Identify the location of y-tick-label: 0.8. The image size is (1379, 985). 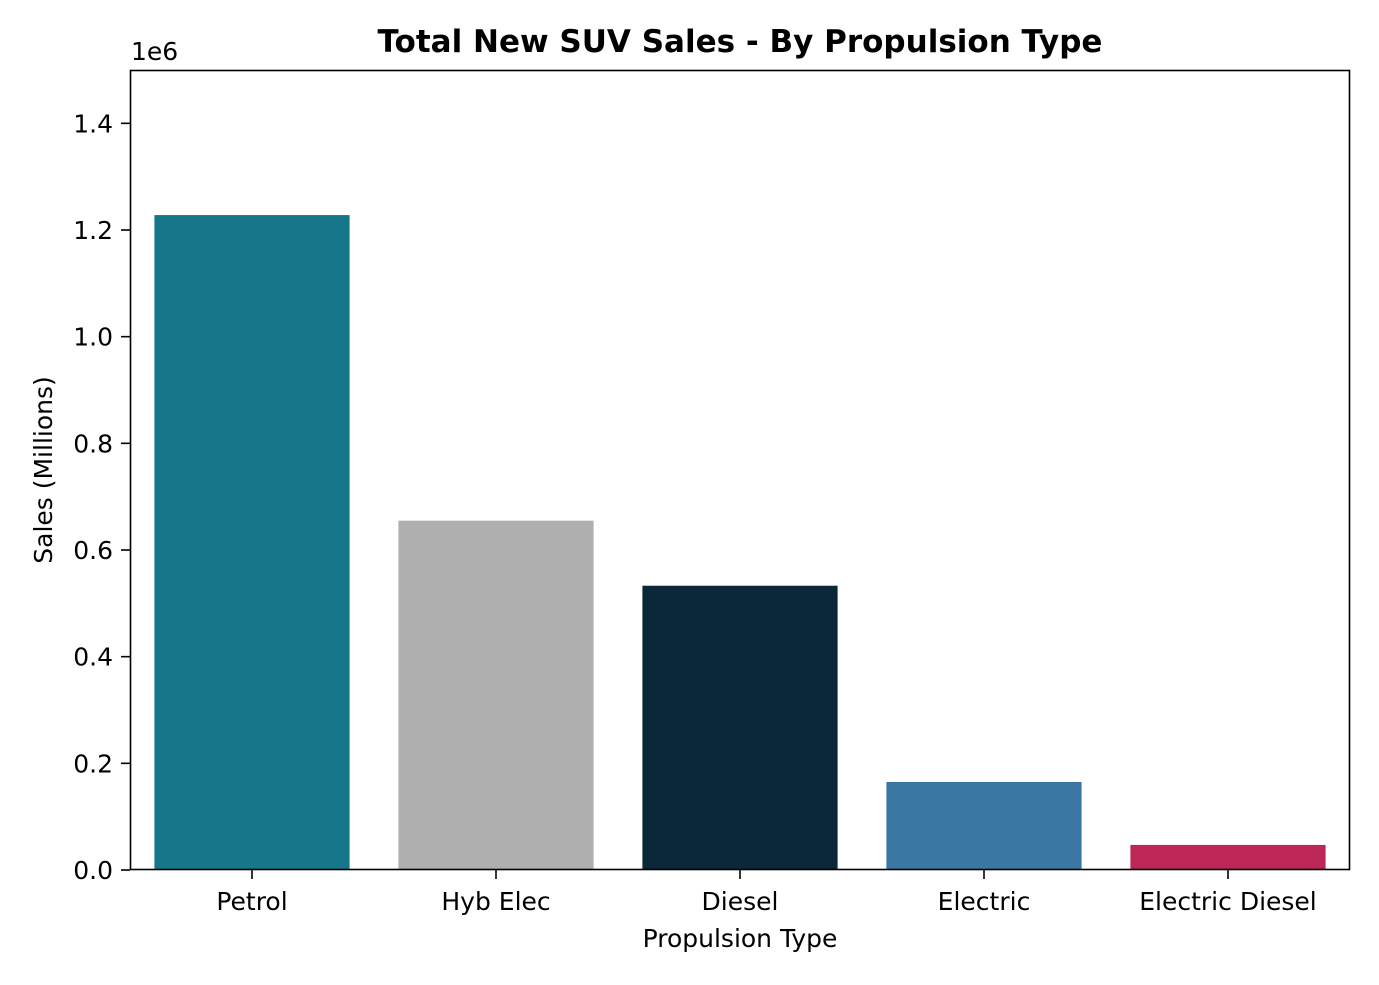
(93, 443).